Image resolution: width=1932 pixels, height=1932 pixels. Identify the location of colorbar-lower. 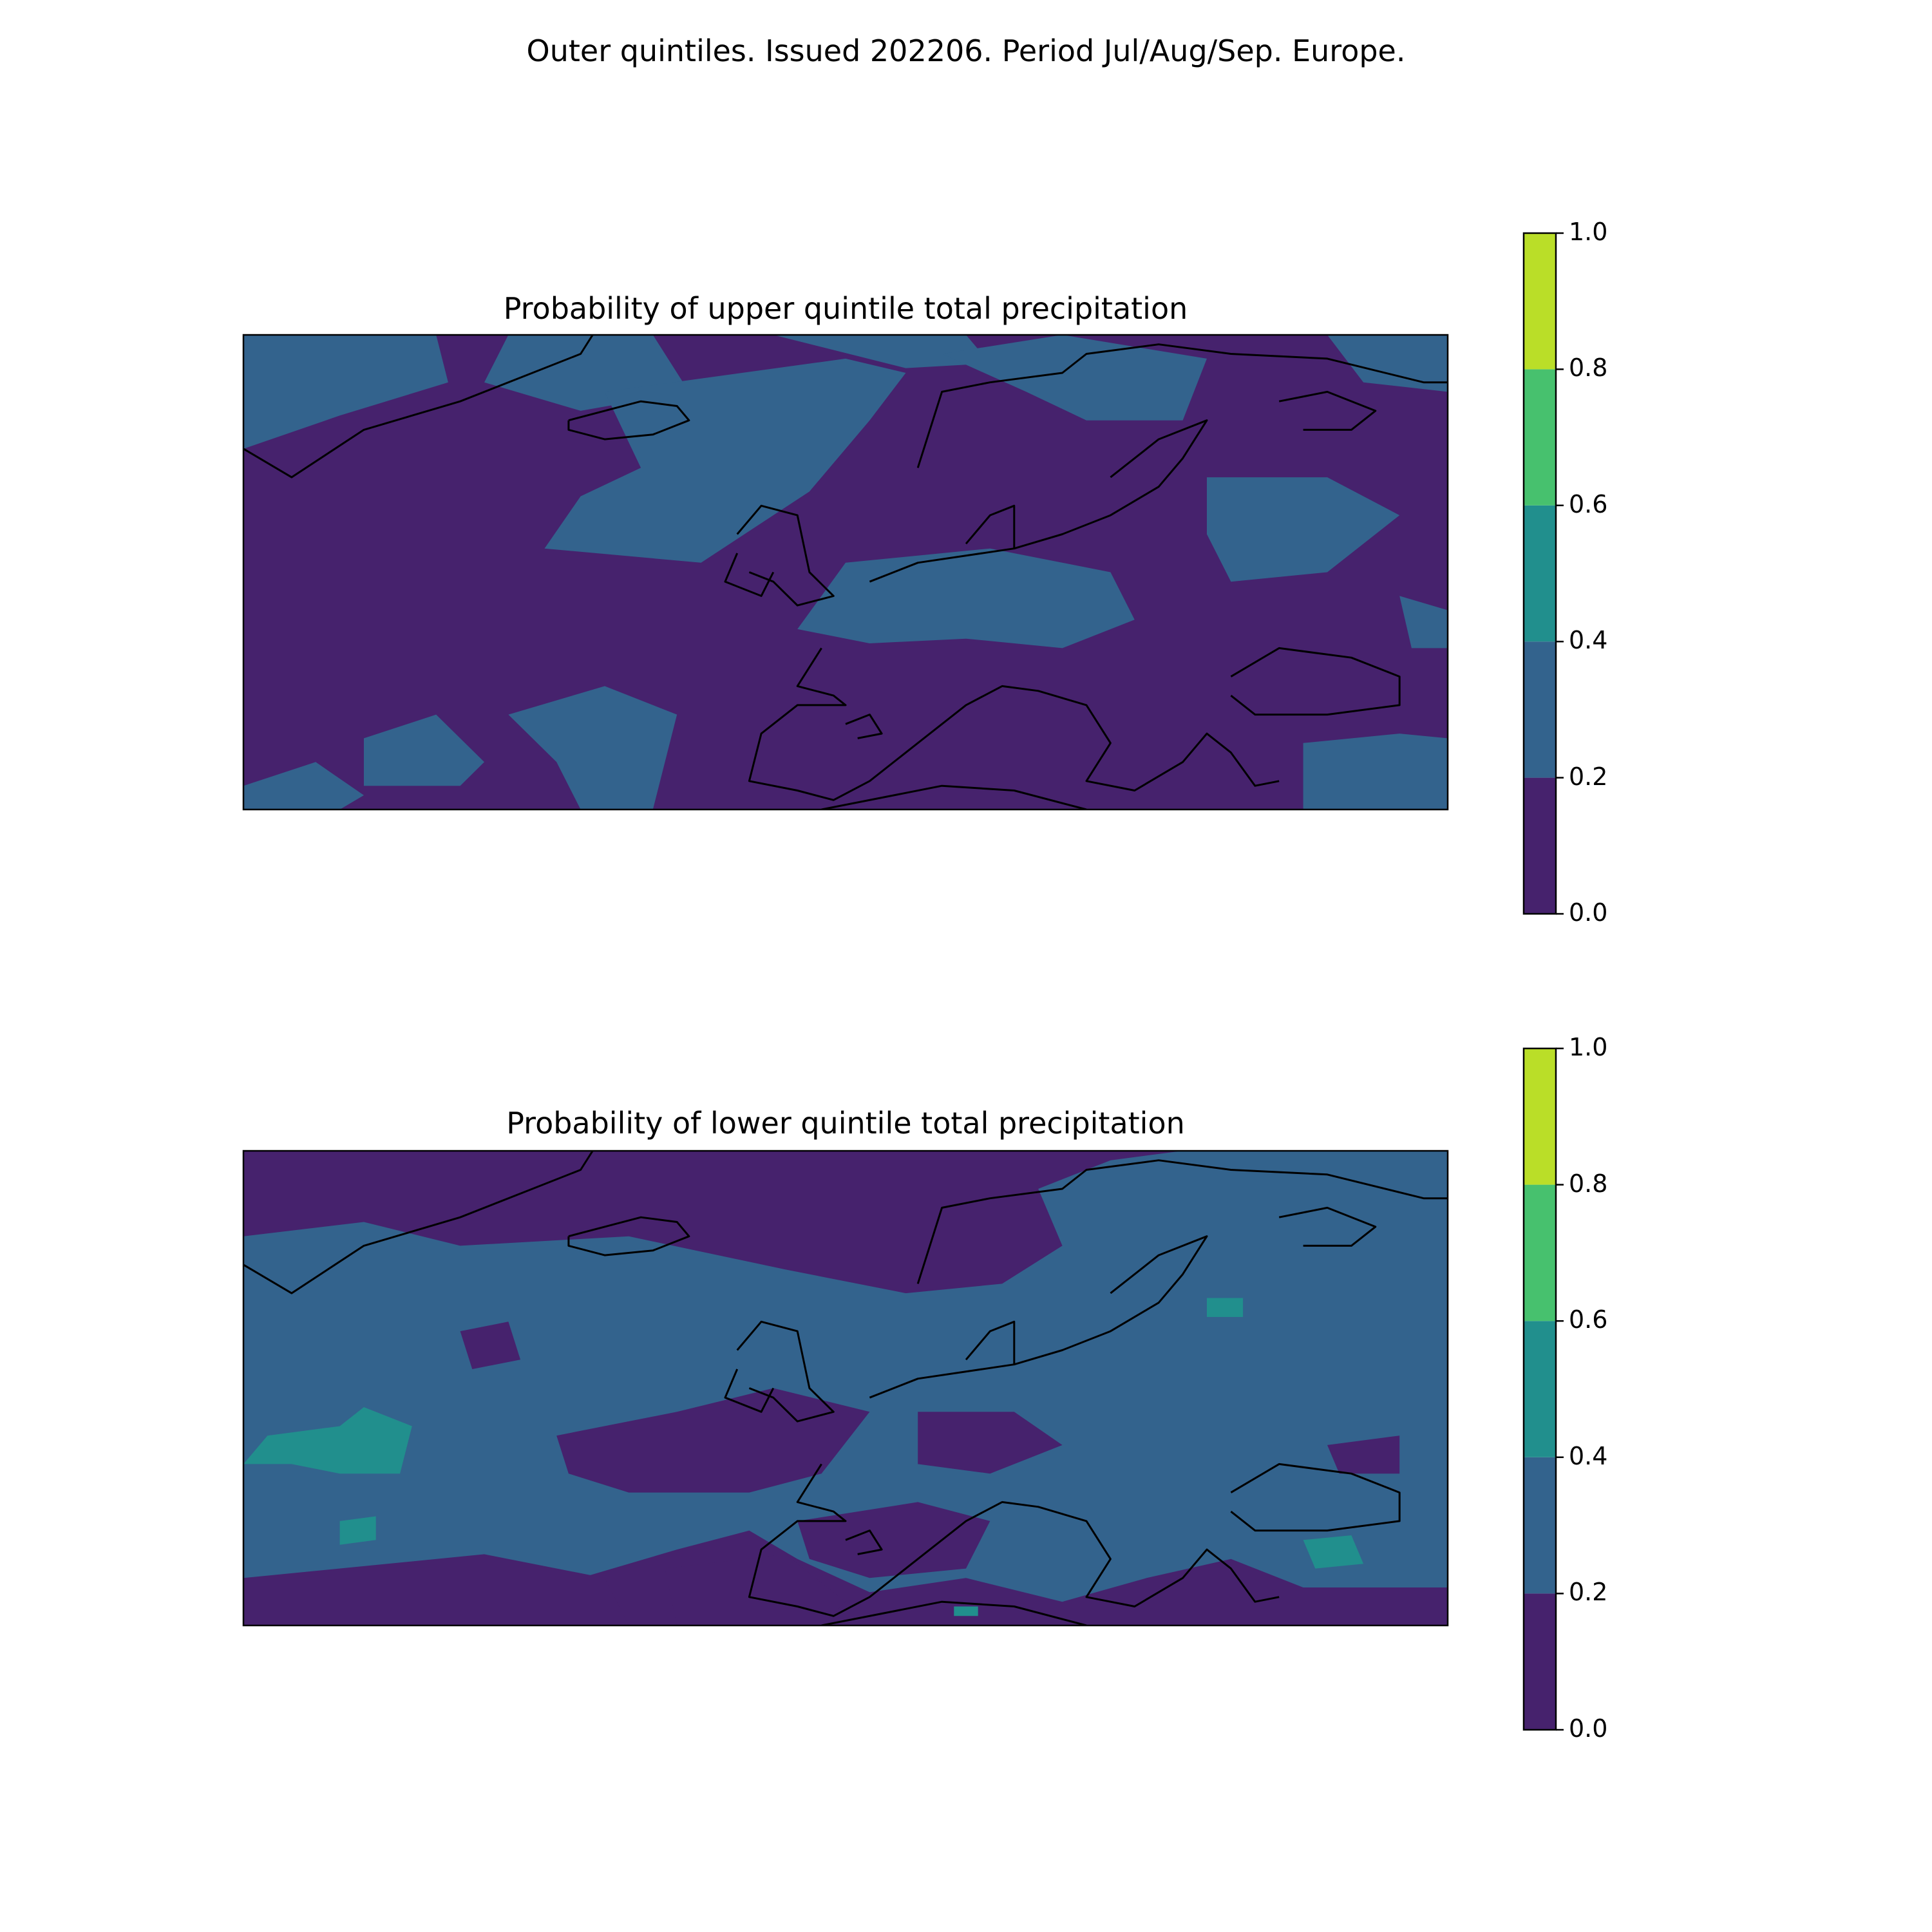
(1543, 1389).